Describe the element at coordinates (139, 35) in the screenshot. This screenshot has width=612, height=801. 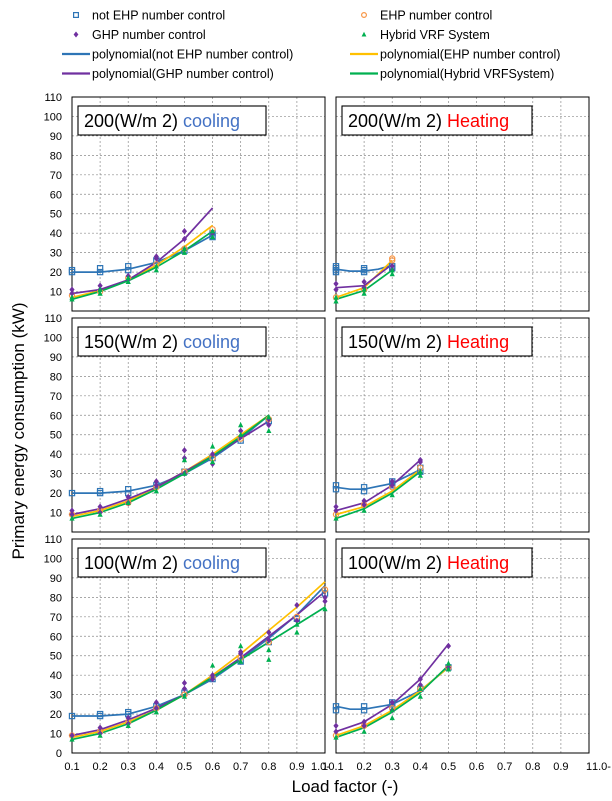
I see `legend-item: GHP number control` at that location.